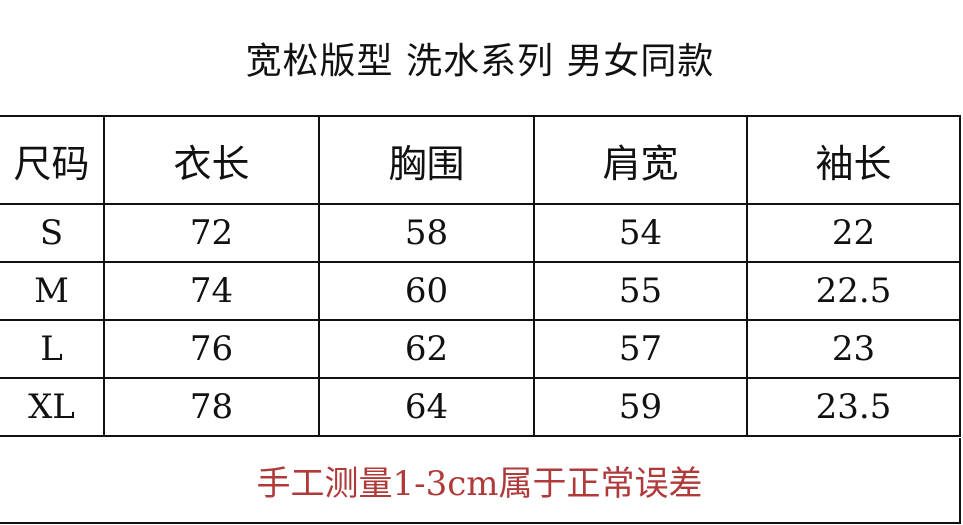 The width and height of the screenshot is (963, 525). Describe the element at coordinates (426, 233) in the screenshot. I see `cell-chest: 58` at that location.